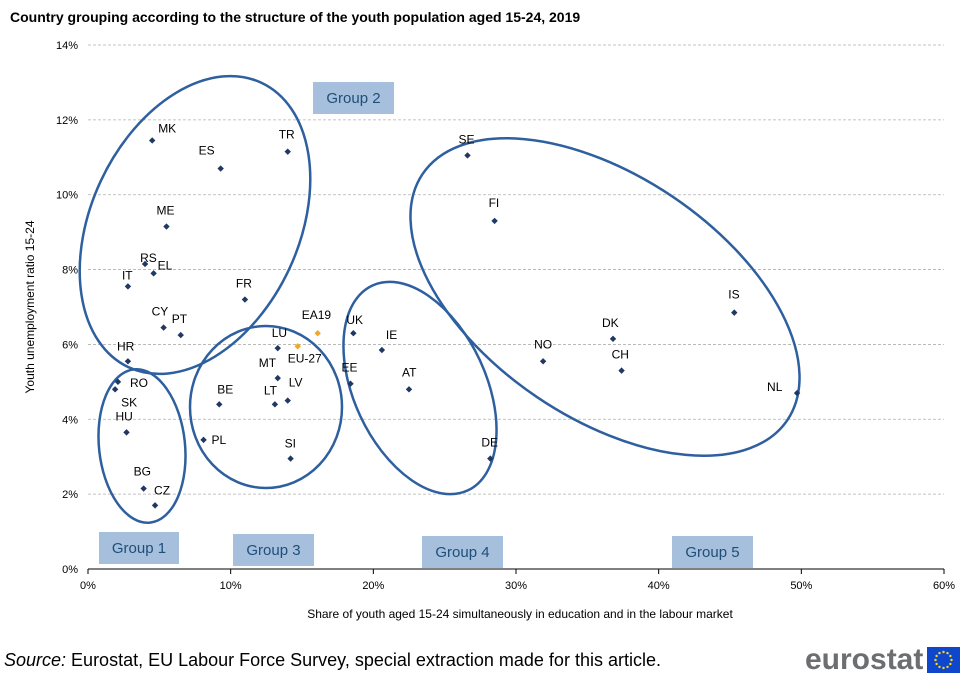 The height and width of the screenshot is (699, 979). What do you see at coordinates (317, 315) in the screenshot?
I see `point-label-ea19: EA19` at bounding box center [317, 315].